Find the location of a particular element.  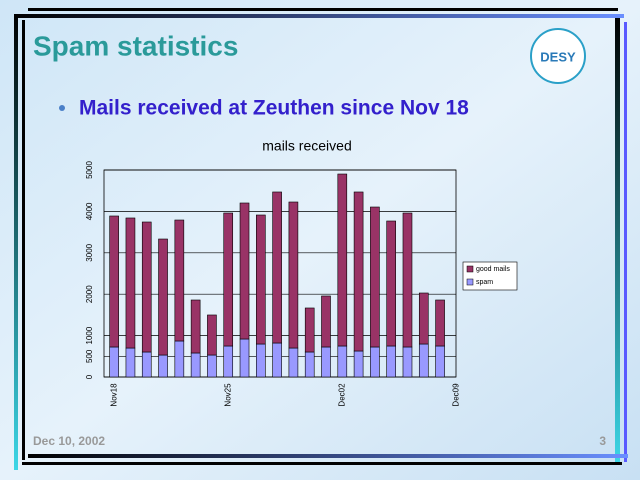

bullet-text: Mails received at Zeuthen since Nov 18 is located at coordinates (274, 108).